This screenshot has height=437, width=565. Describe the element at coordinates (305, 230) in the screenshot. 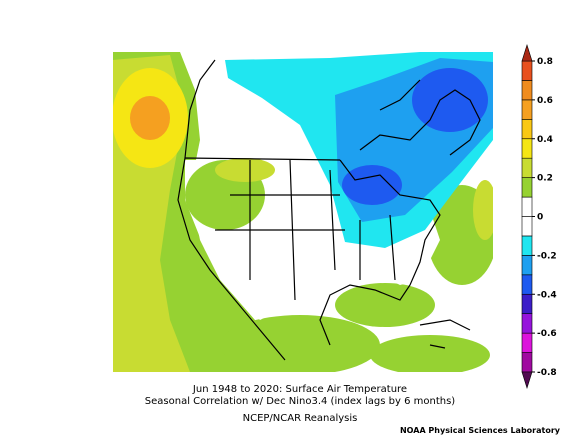

I see `state-border` at that location.